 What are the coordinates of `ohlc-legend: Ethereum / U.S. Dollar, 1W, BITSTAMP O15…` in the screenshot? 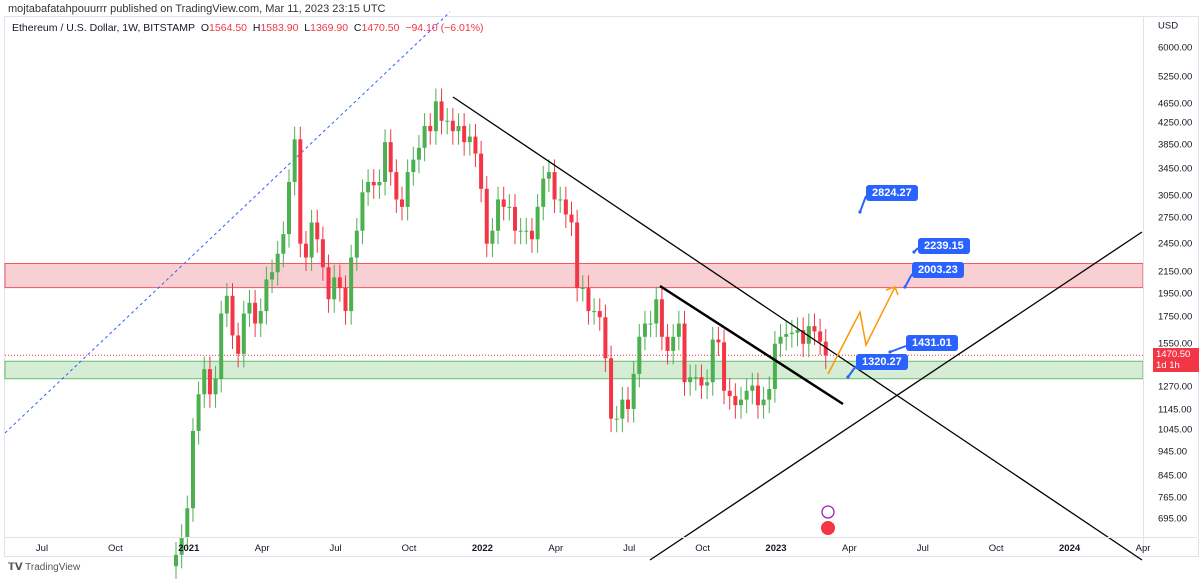 It's located at (248, 28).